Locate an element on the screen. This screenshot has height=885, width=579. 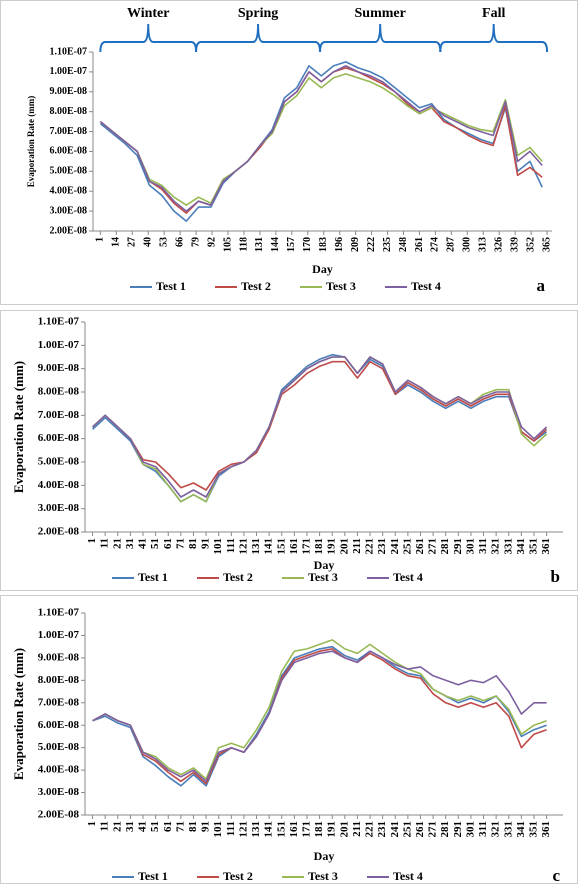
x-tick-label: 14 is located at coordinates (116, 242).